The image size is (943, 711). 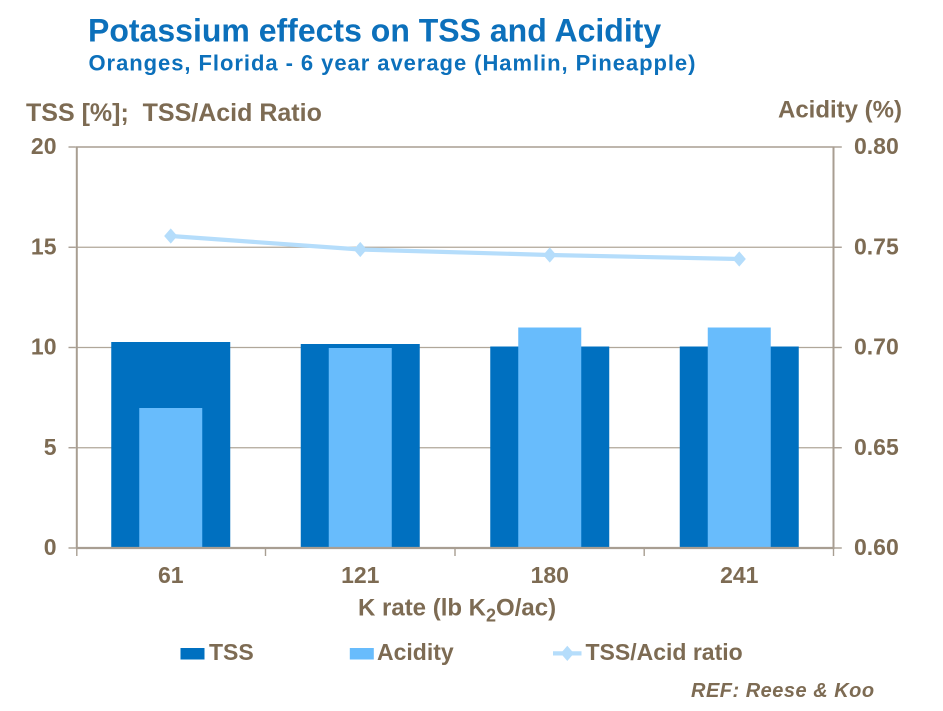 What do you see at coordinates (876, 146) in the screenshot?
I see `svg-text: 0.80` at bounding box center [876, 146].